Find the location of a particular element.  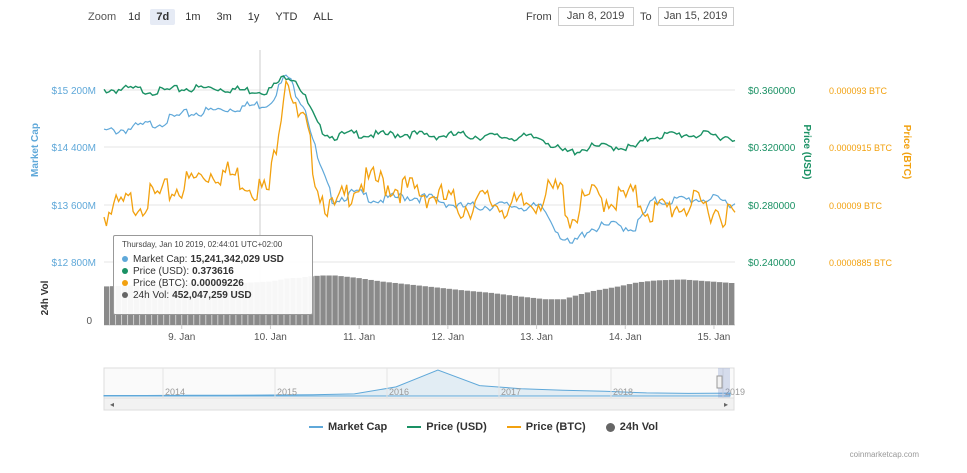

navigator: 2014 2015 2016 2017 2018 2019 ◂ ▸ is located at coordinates (424, 389).